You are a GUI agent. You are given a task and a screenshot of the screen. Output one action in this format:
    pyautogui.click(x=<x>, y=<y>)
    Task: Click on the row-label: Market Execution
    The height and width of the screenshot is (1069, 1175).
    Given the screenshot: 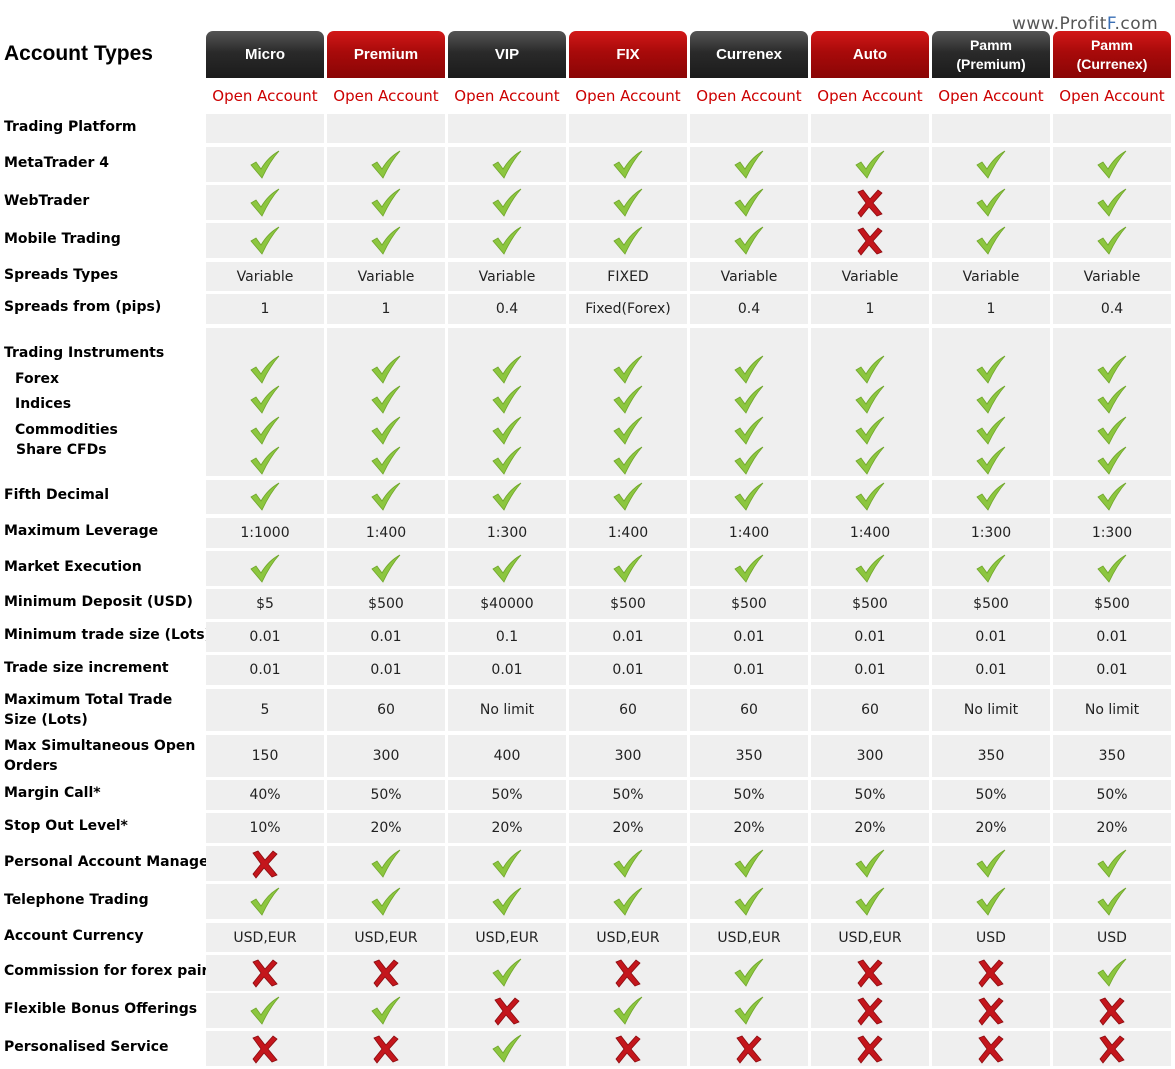 What is the action you would take?
    pyautogui.click(x=73, y=566)
    